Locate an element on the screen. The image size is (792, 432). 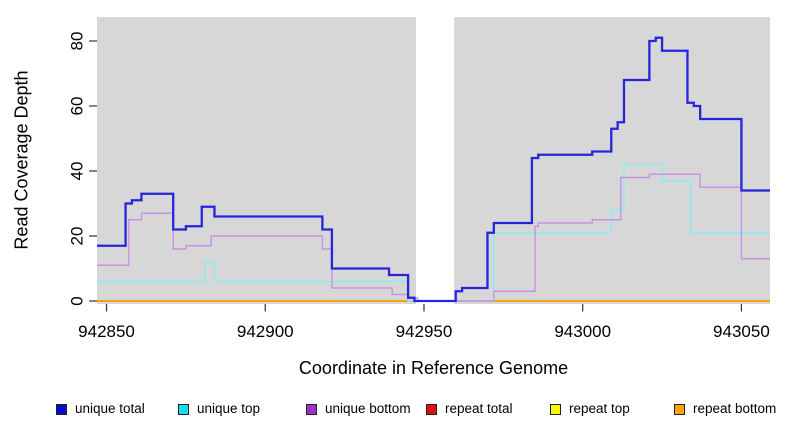
y-tick-label: 0 is located at coordinates (76, 300).